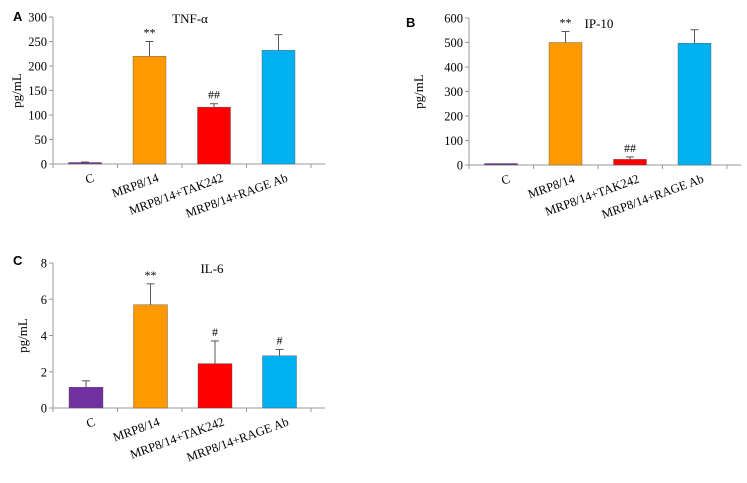 The image size is (747, 483). What do you see at coordinates (44, 372) in the screenshot?
I see `y-tick-label: 2` at bounding box center [44, 372].